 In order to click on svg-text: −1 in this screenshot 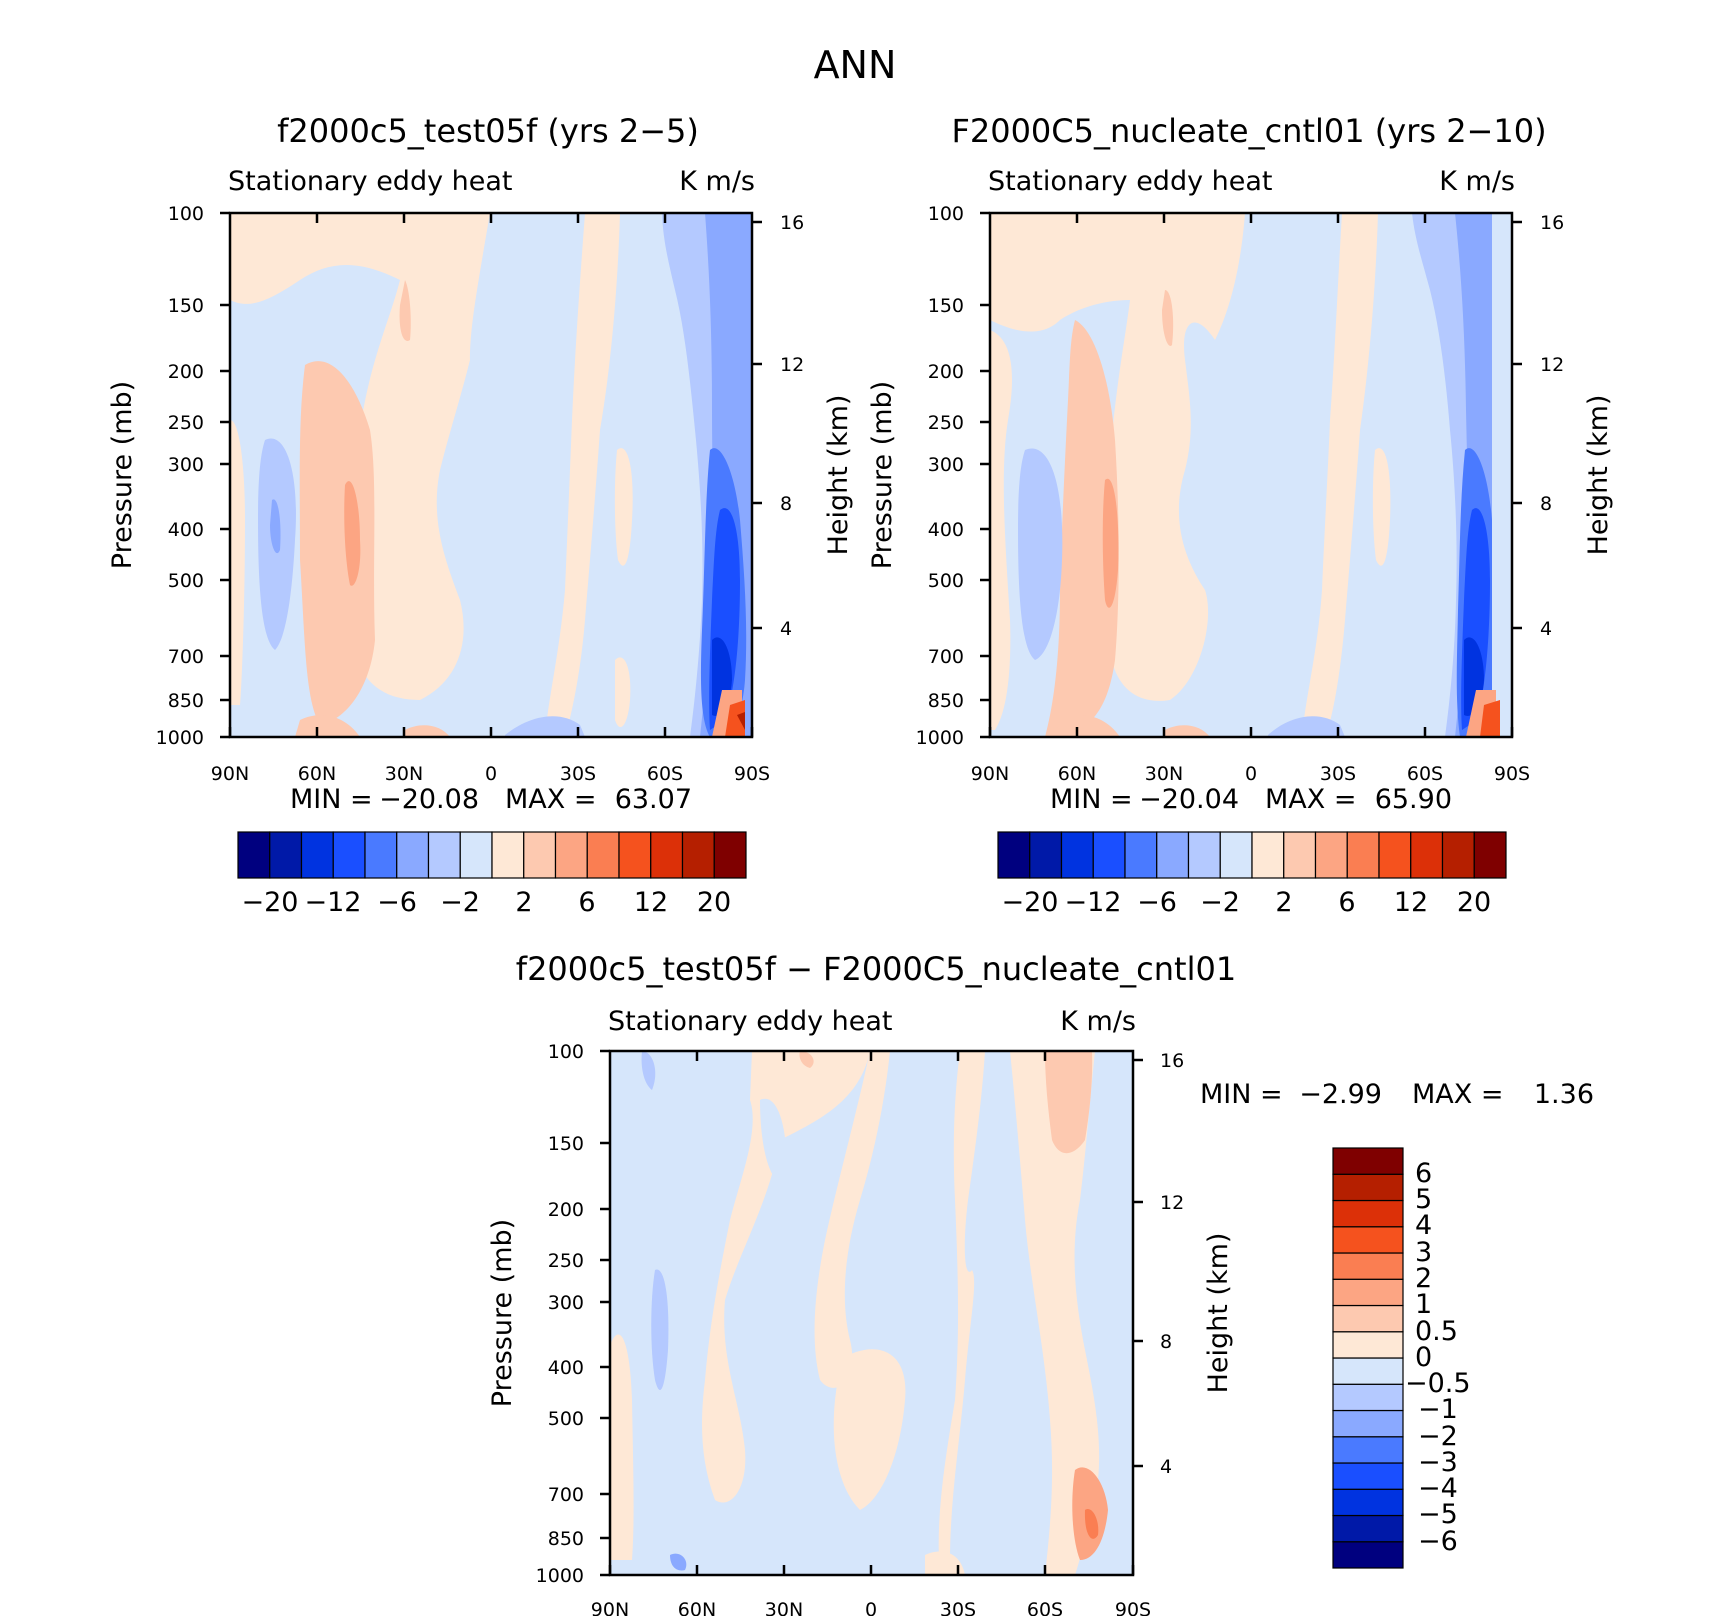, I will do `click(1438, 1409)`.